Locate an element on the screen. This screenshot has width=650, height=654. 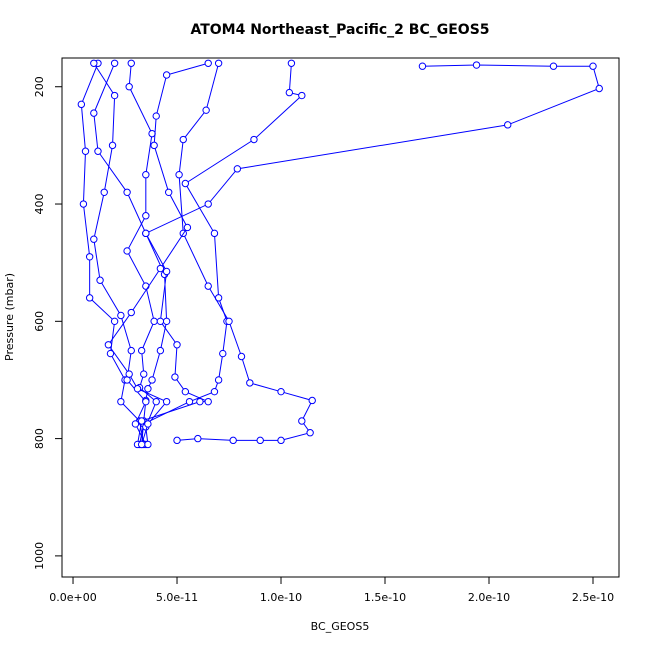
y-tick-label: 400 is located at coordinates (39, 204).